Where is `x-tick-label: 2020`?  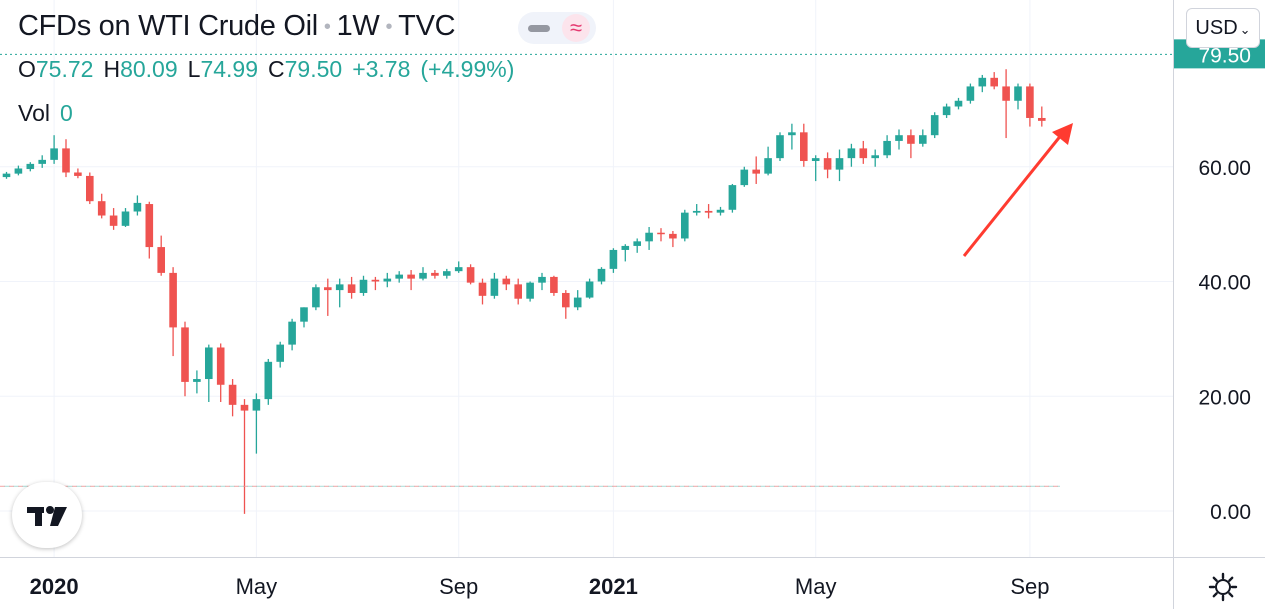
x-tick-label: 2020 is located at coordinates (54, 586).